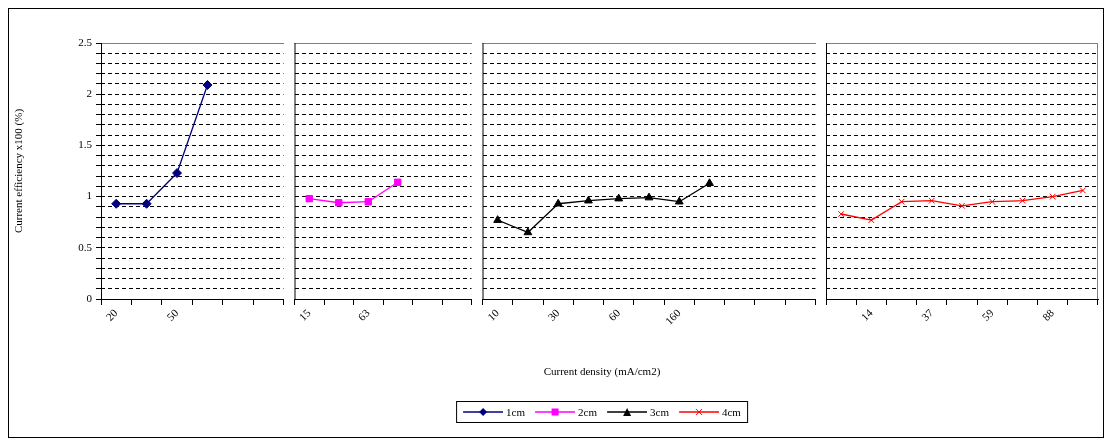 The image size is (1112, 445). Describe the element at coordinates (172, 314) in the screenshot. I see `x-tick-label: 50` at that location.